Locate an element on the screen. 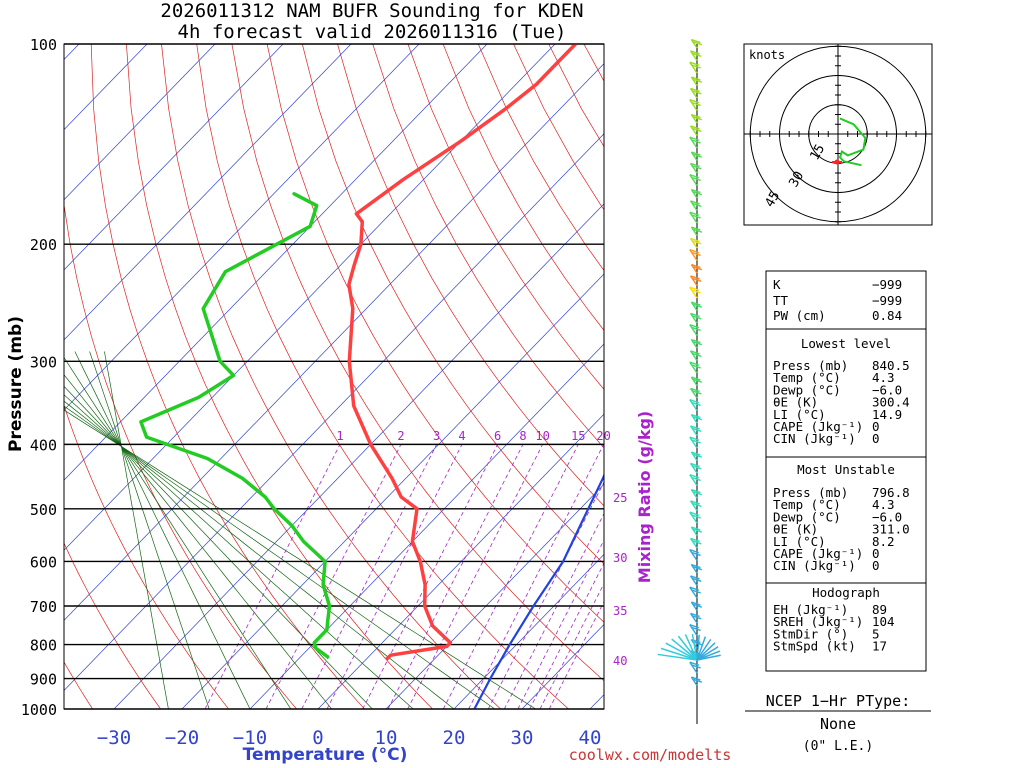 The width and height of the screenshot is (1024, 768). parcel-trace is located at coordinates (538, 590).